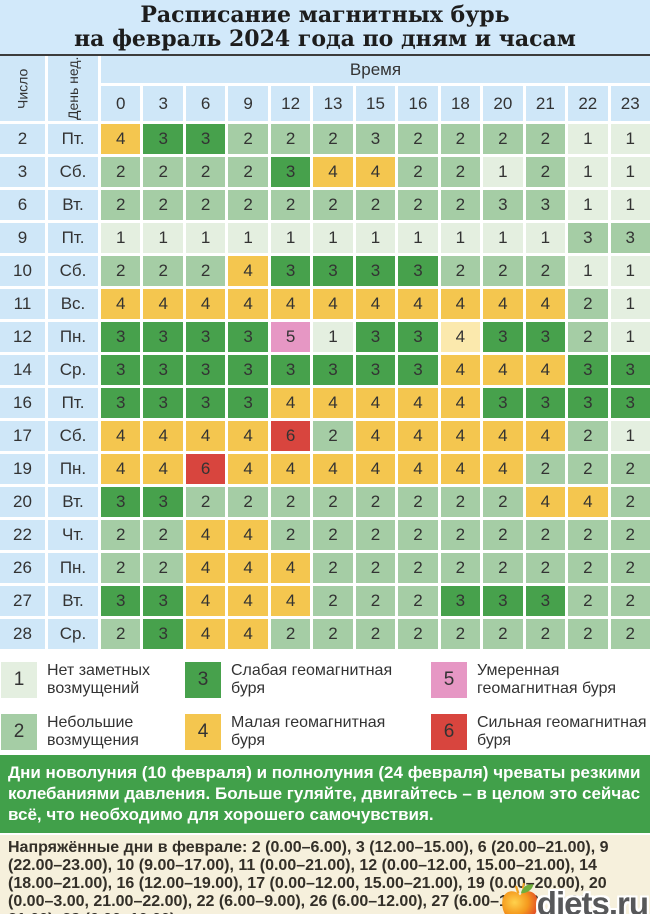 This screenshot has width=650, height=914. Describe the element at coordinates (308, 680) in the screenshot. I see `legend-item: 3 Слабая геомагнитная буря` at that location.